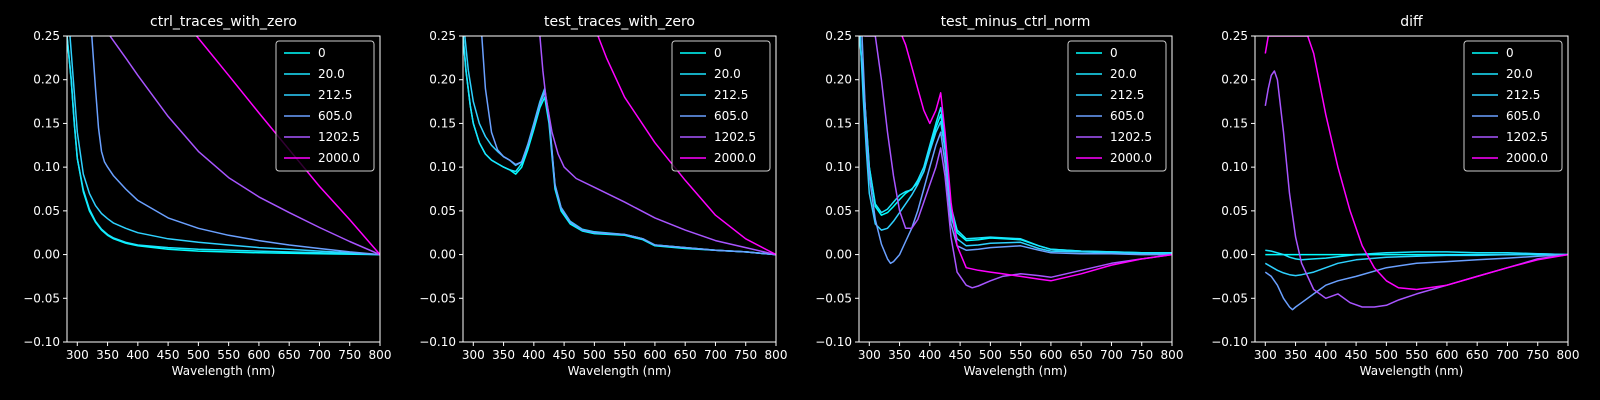 This screenshot has height=400, width=1600. Describe the element at coordinates (1411, 22) in the screenshot. I see `chart-title: diff` at that location.